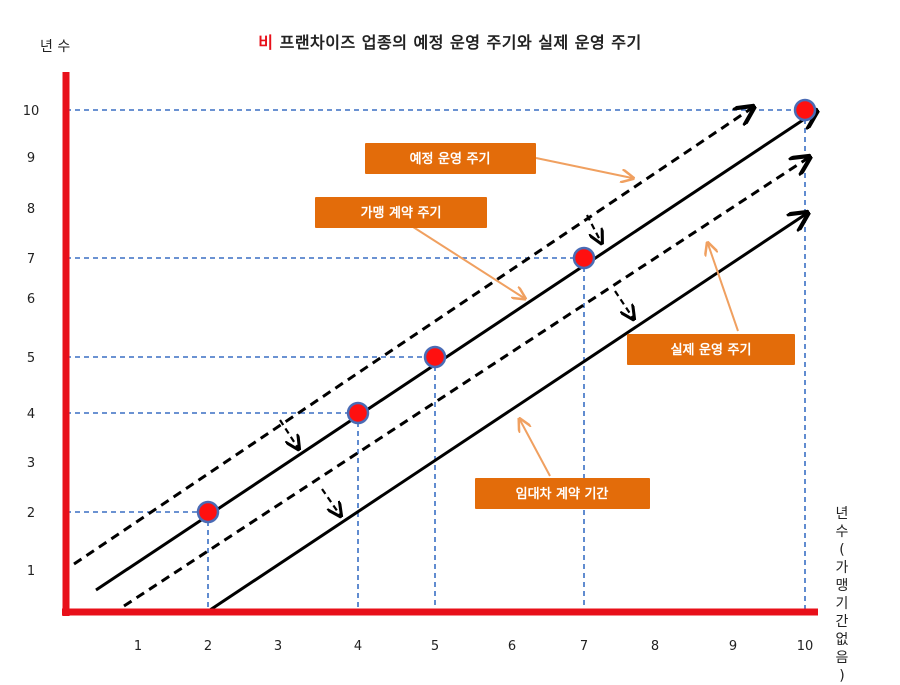  I want to click on chart-title: 비 프랜차이즈 업종의 예정 운영 주기와 실제 운영 주기, so click(450, 41).